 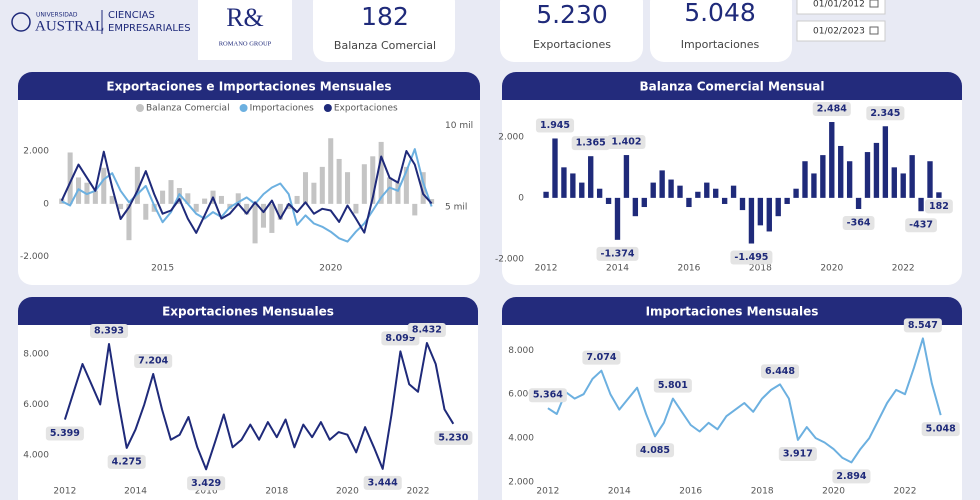 What do you see at coordinates (366, 109) in the screenshot?
I see `legend-label: Exportaciones` at bounding box center [366, 109].